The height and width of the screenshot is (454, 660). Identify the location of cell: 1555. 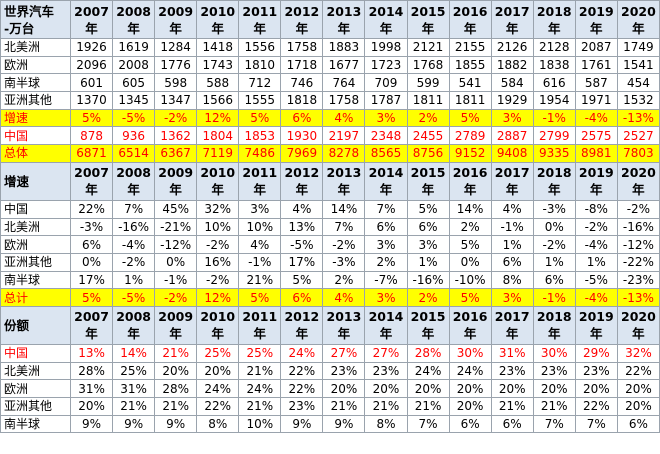
(260, 100).